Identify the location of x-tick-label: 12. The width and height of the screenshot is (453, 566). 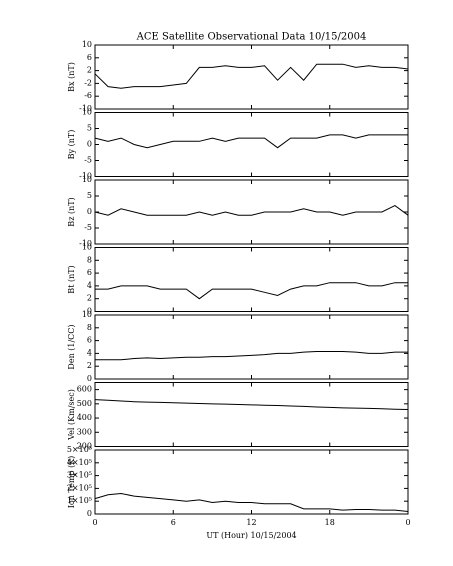
(251, 522).